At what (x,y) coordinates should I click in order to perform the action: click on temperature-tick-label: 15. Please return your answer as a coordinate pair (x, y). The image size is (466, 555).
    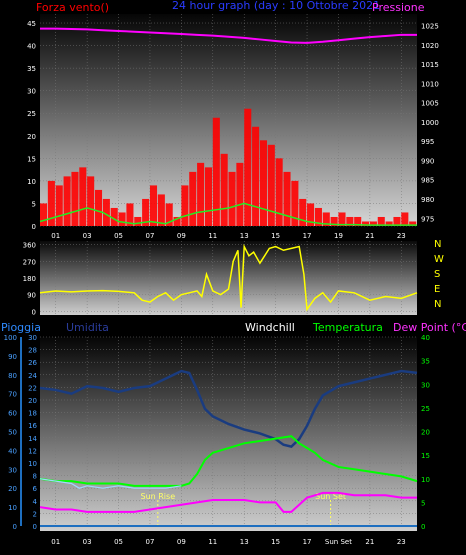
    Looking at the image, I should click on (425, 456).